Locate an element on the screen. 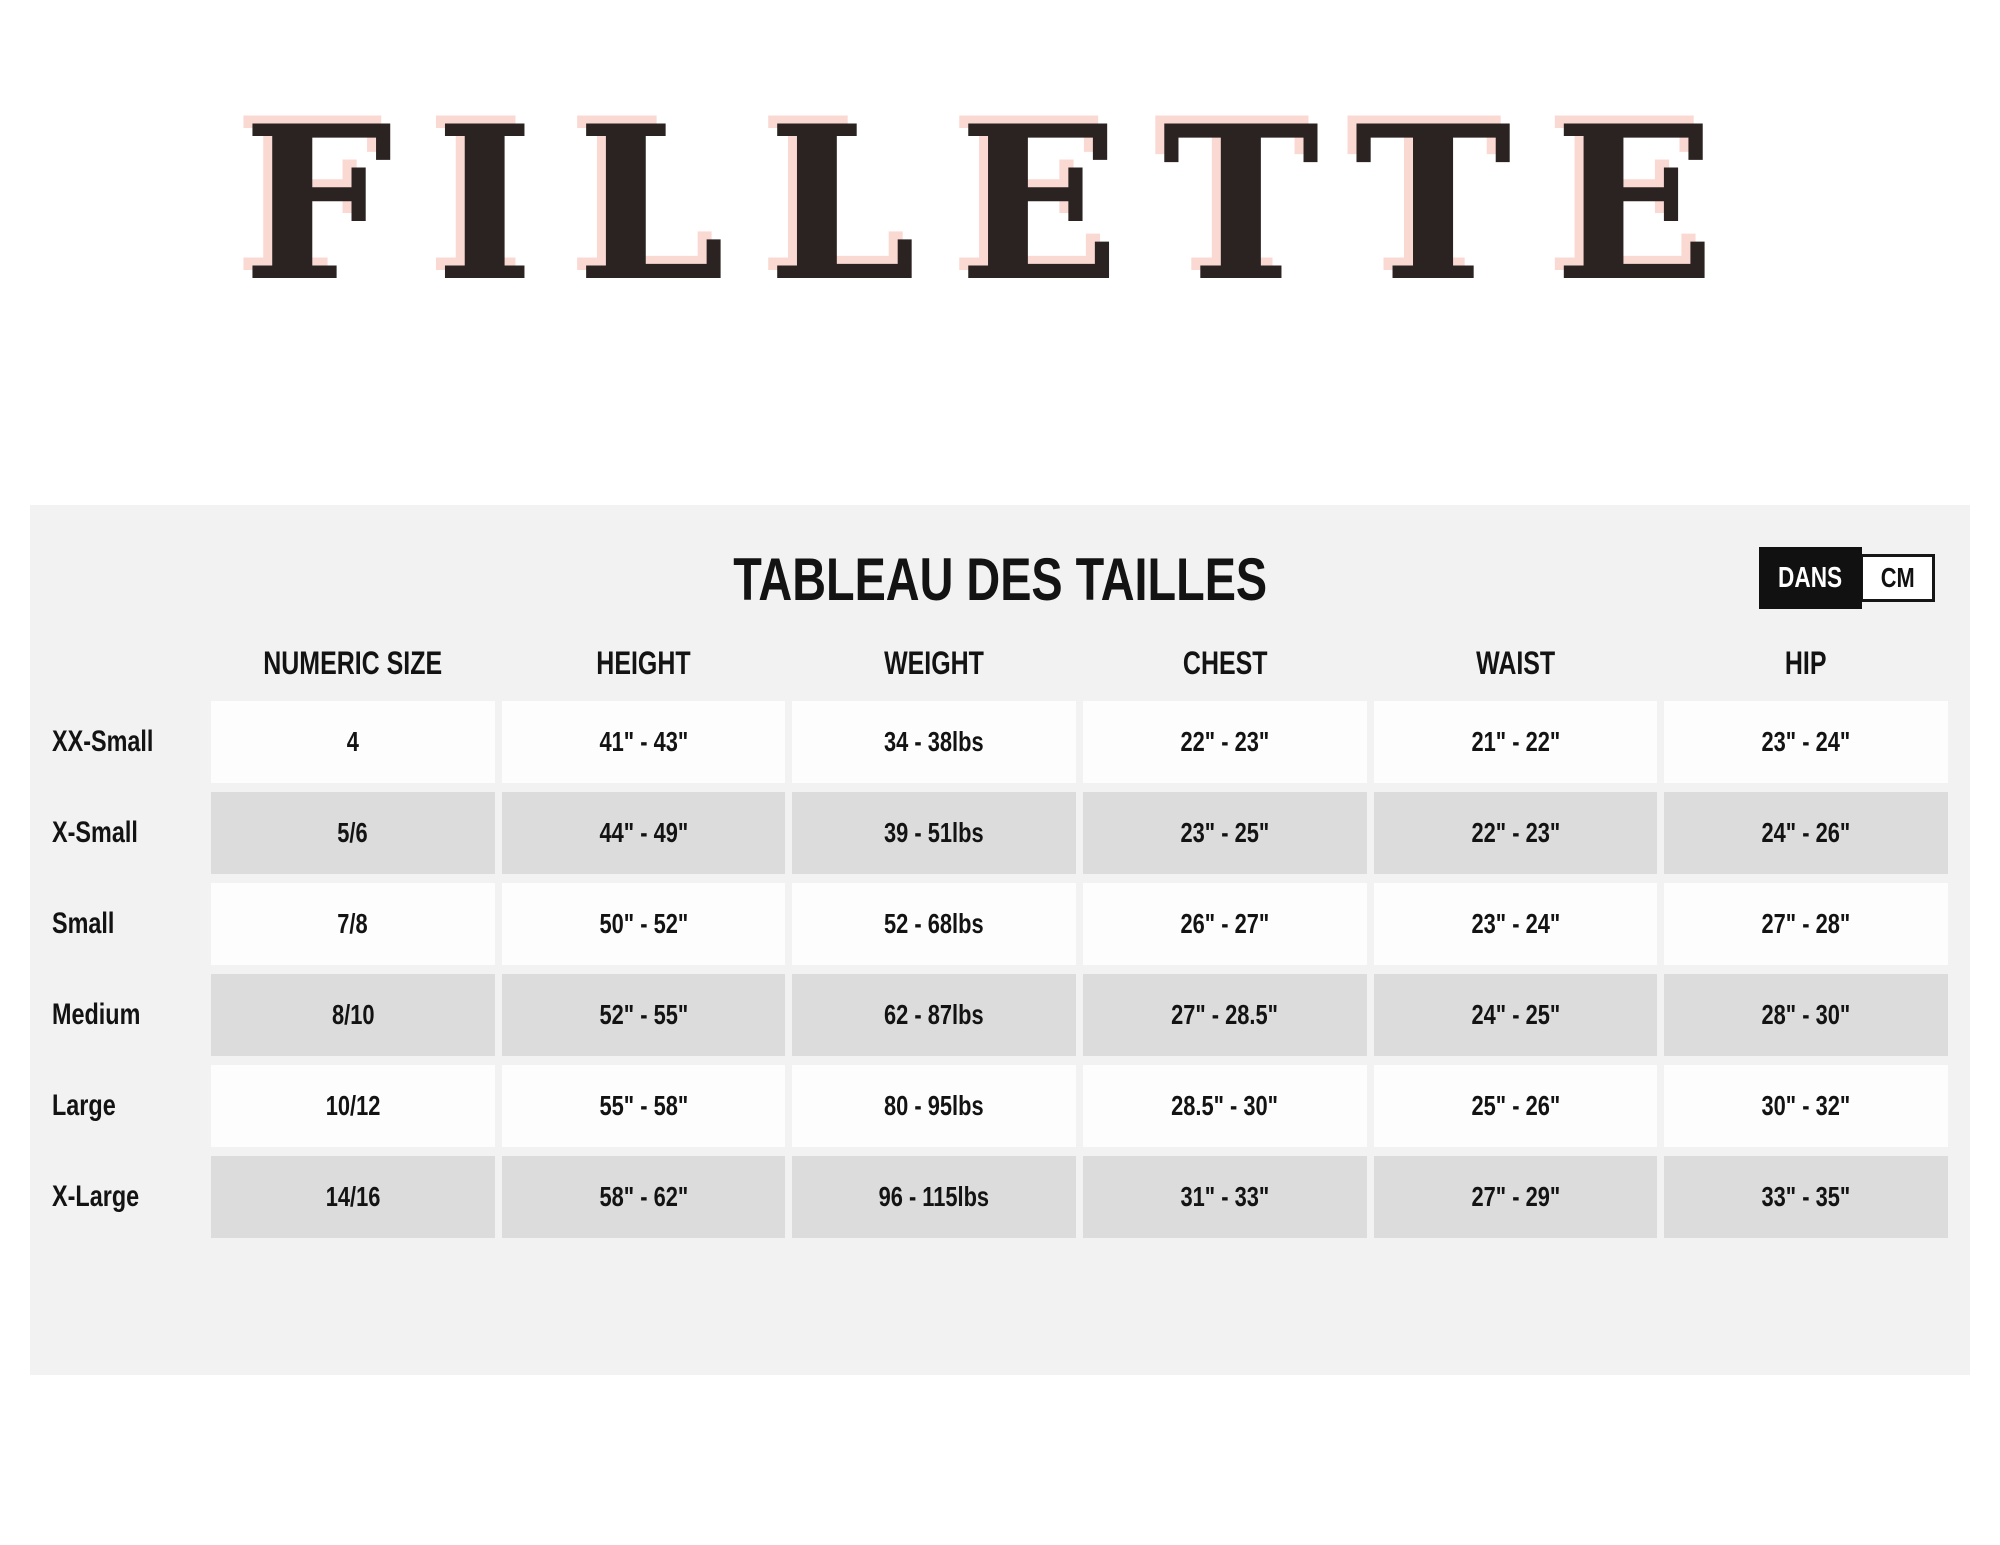 The width and height of the screenshot is (2000, 1545). size-cell-value: 27" - 28.5" is located at coordinates (1225, 1014).